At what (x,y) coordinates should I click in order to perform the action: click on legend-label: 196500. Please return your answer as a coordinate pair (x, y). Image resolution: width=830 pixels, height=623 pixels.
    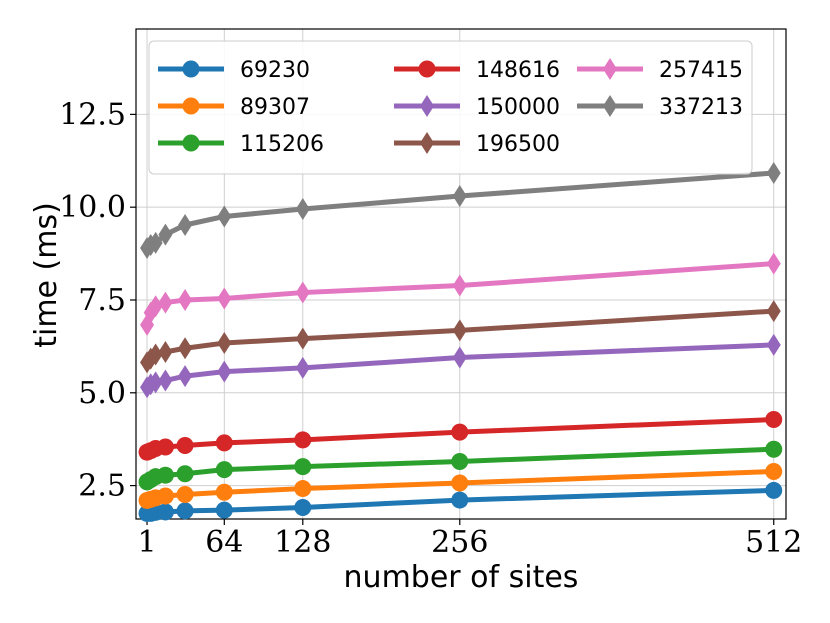
    Looking at the image, I should click on (518, 144).